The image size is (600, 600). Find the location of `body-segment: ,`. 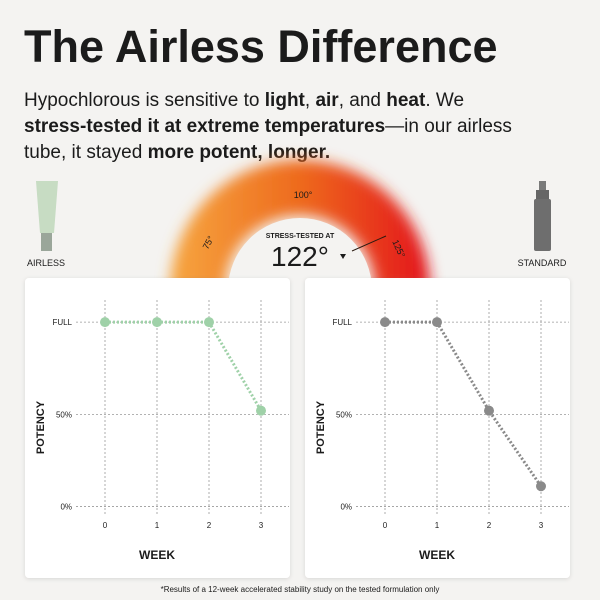

body-segment: , is located at coordinates (310, 100).